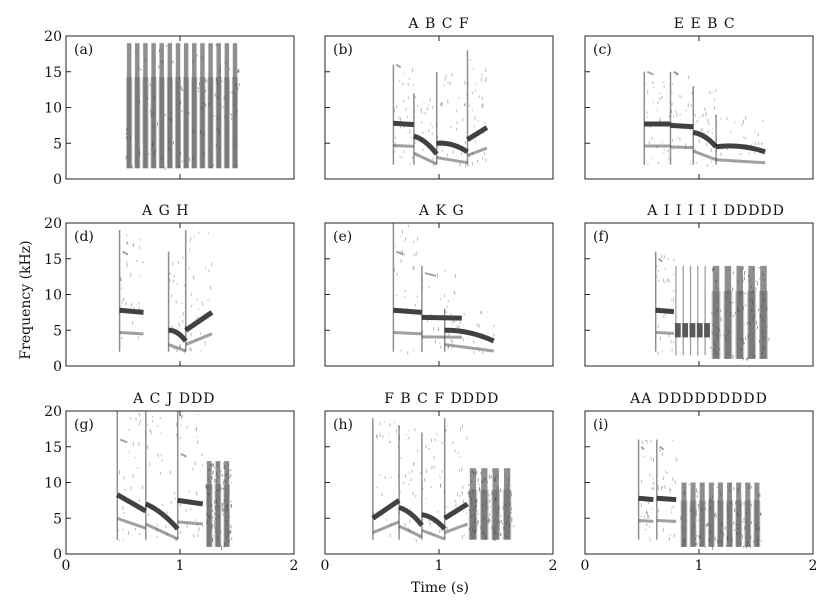  I want to click on panel-label: (d), so click(84, 237).